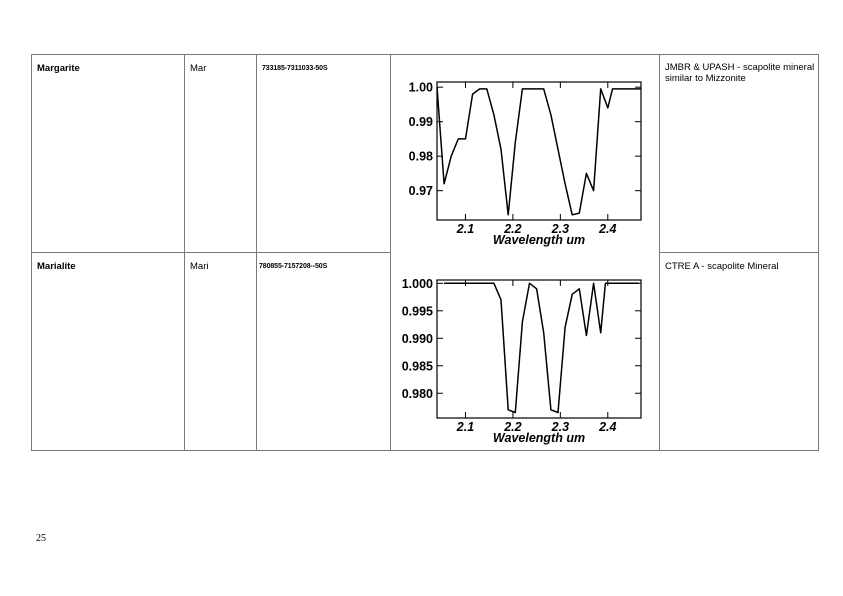  I want to click on y-tick-label: 0.97, so click(421, 191).